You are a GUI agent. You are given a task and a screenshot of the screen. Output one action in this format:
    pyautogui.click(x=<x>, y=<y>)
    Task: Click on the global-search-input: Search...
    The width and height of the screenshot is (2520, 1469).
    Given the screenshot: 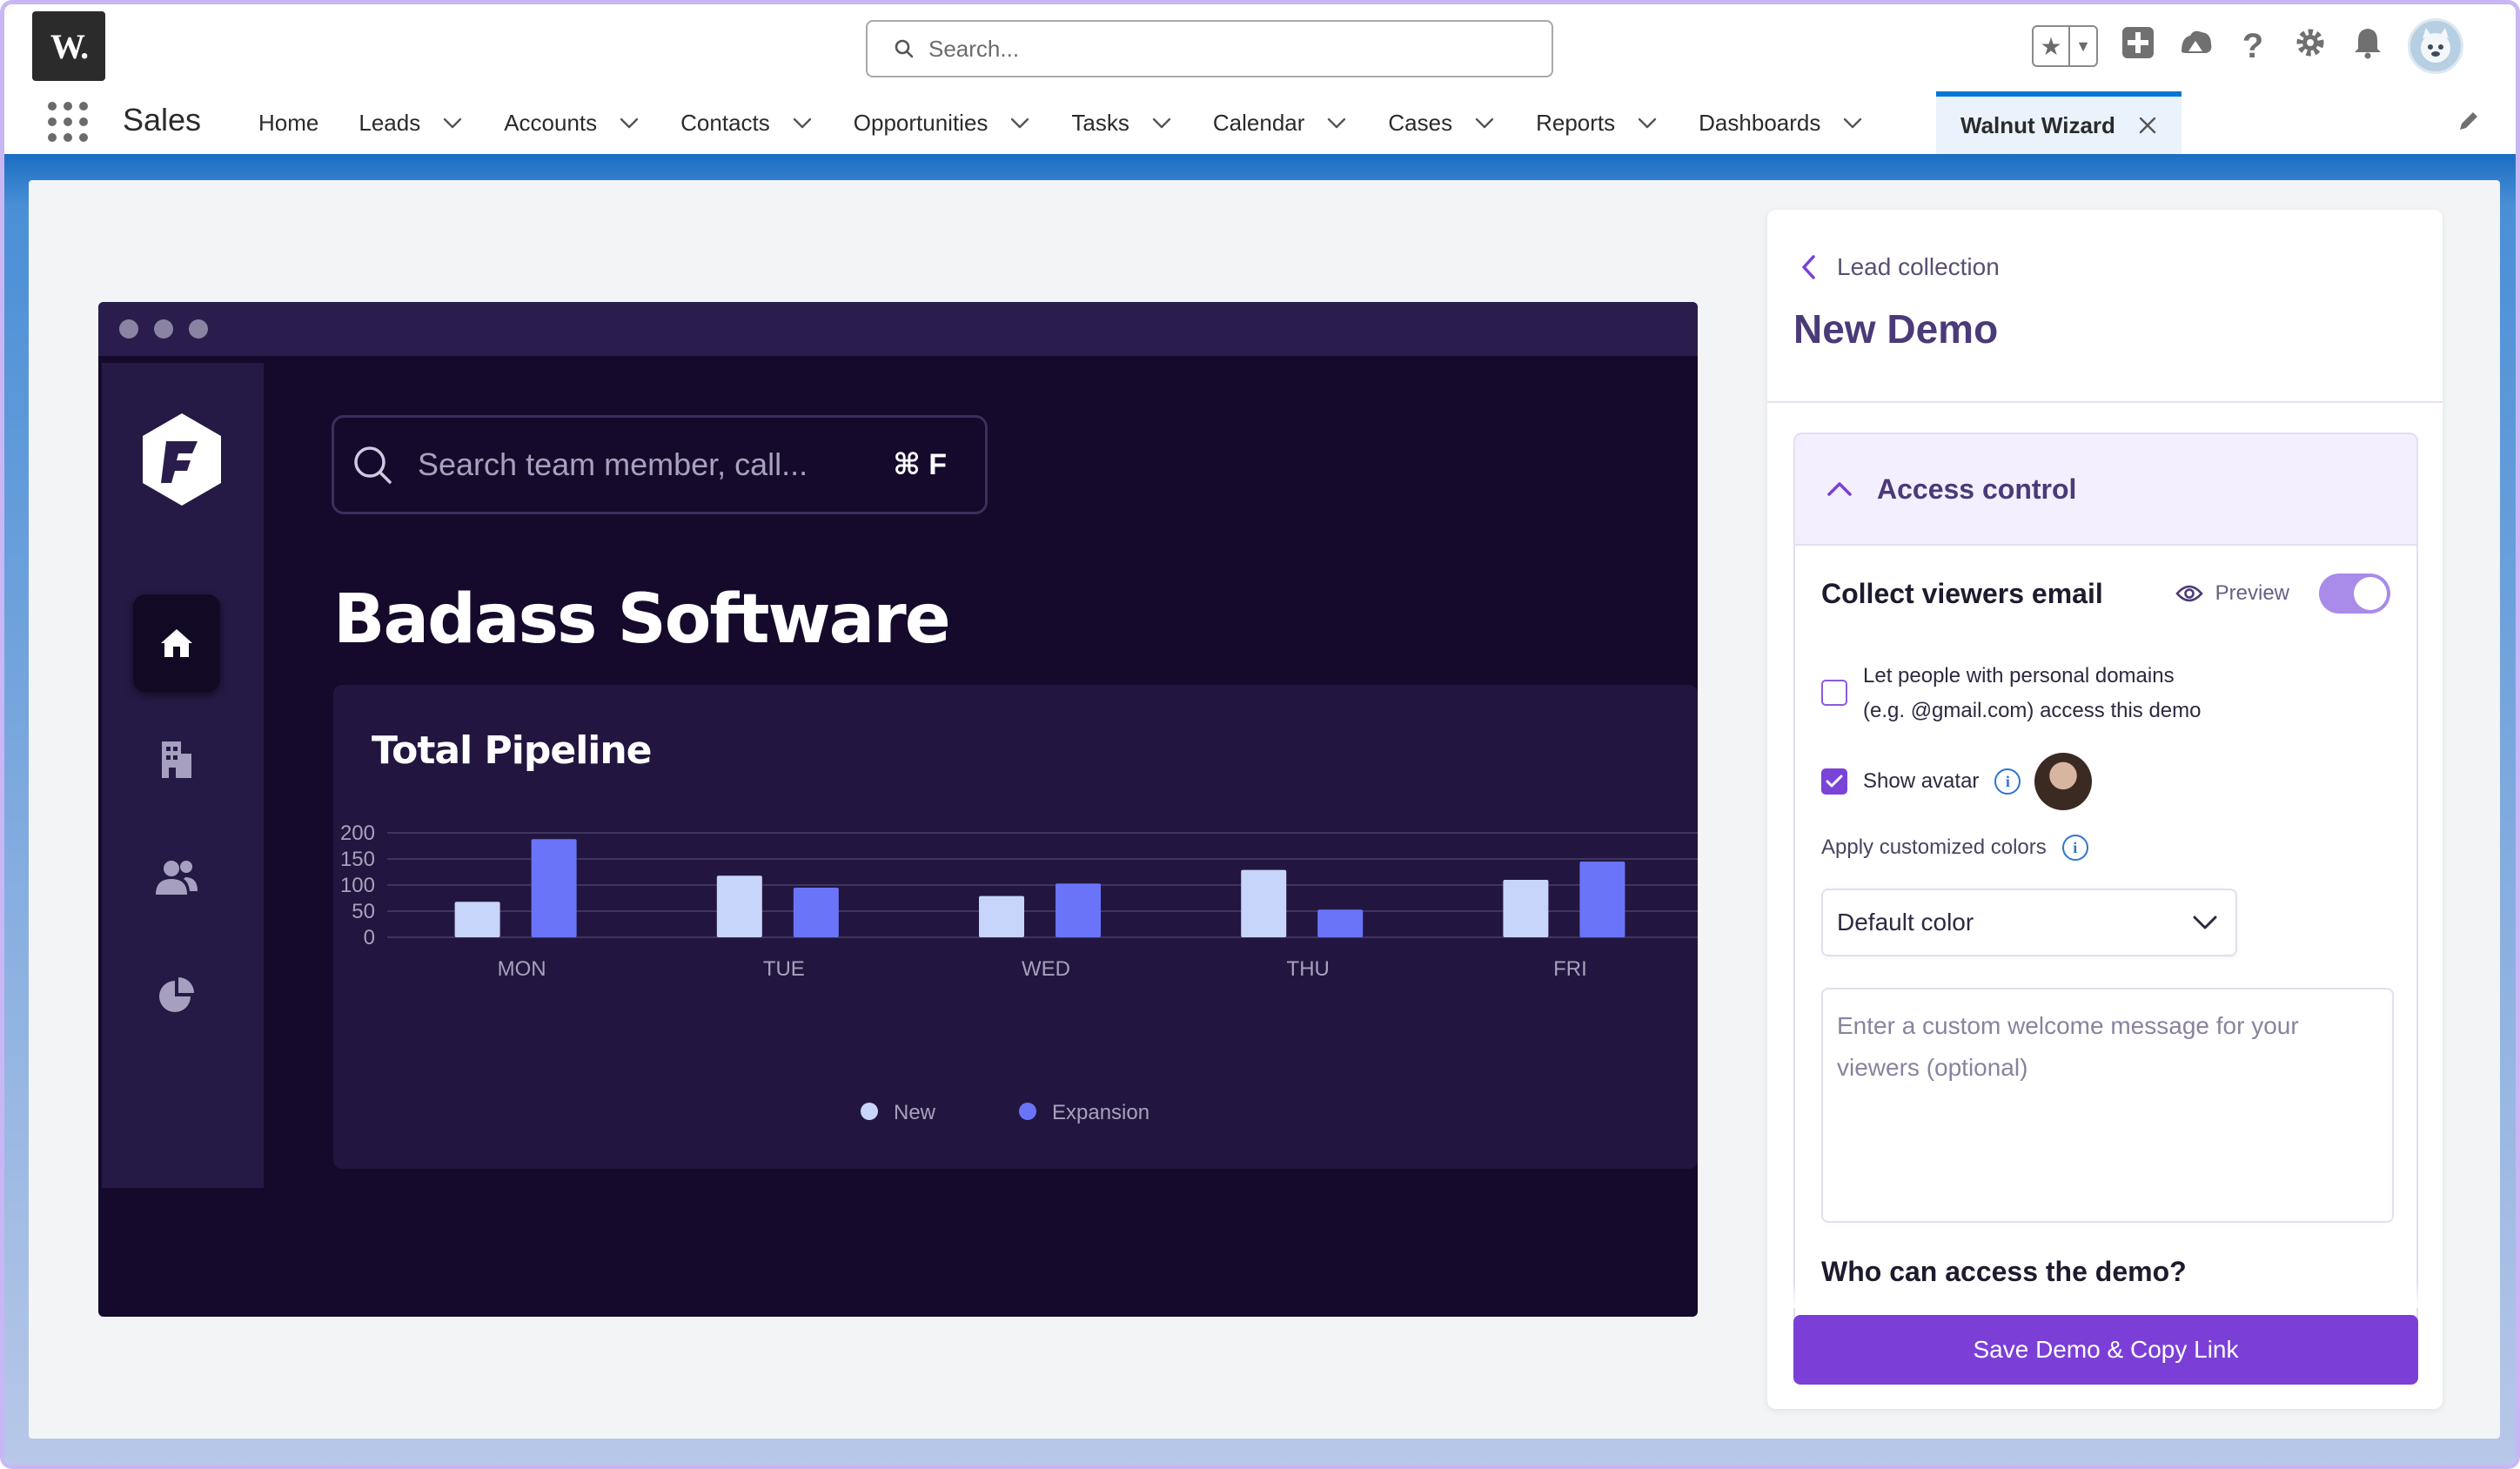 What is the action you would take?
    pyautogui.click(x=1209, y=48)
    